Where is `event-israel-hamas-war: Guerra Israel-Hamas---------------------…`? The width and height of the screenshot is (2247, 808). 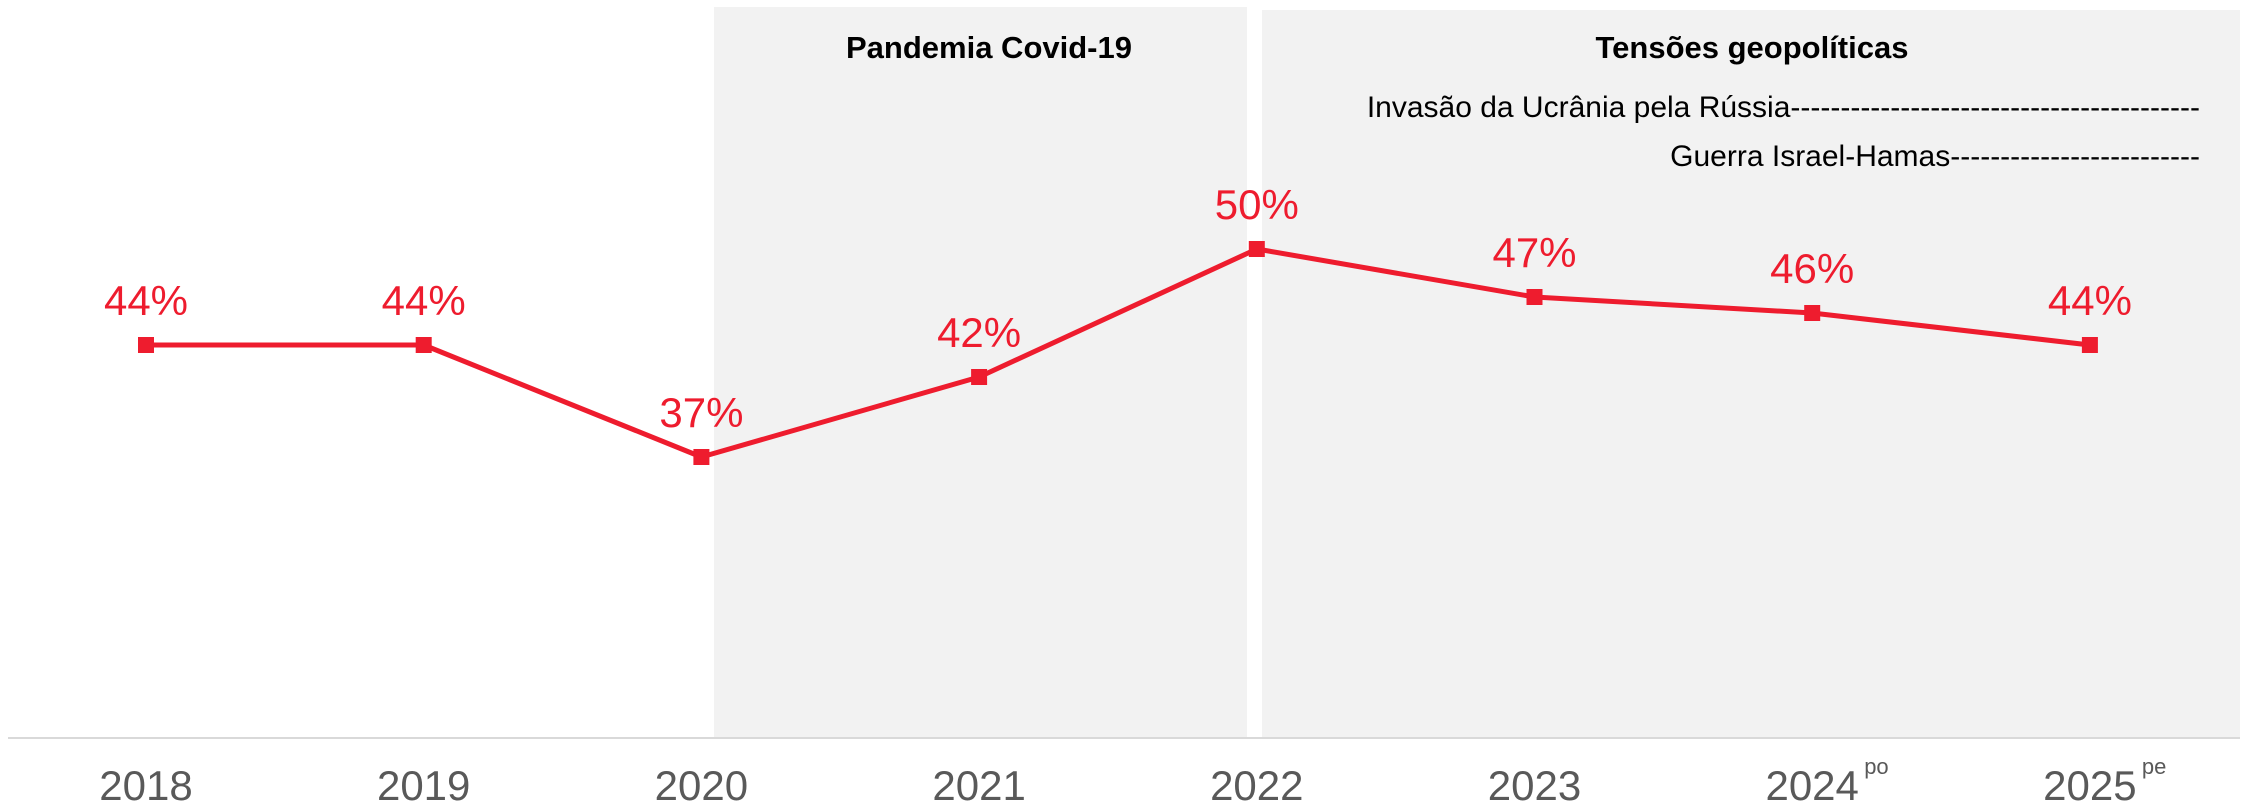
event-israel-hamas-war: Guerra Israel-Hamas---------------------… is located at coordinates (1935, 156).